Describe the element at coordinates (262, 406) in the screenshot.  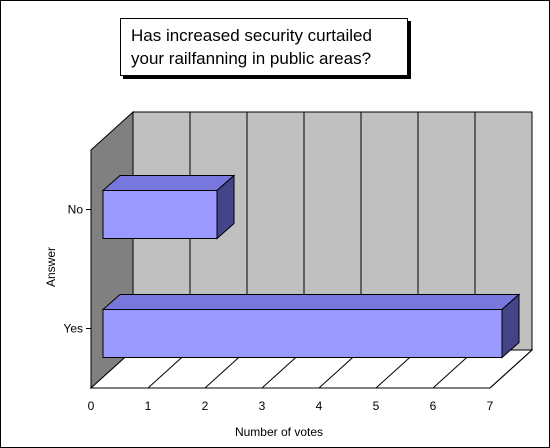
I see `x-tick-label: 3` at that location.